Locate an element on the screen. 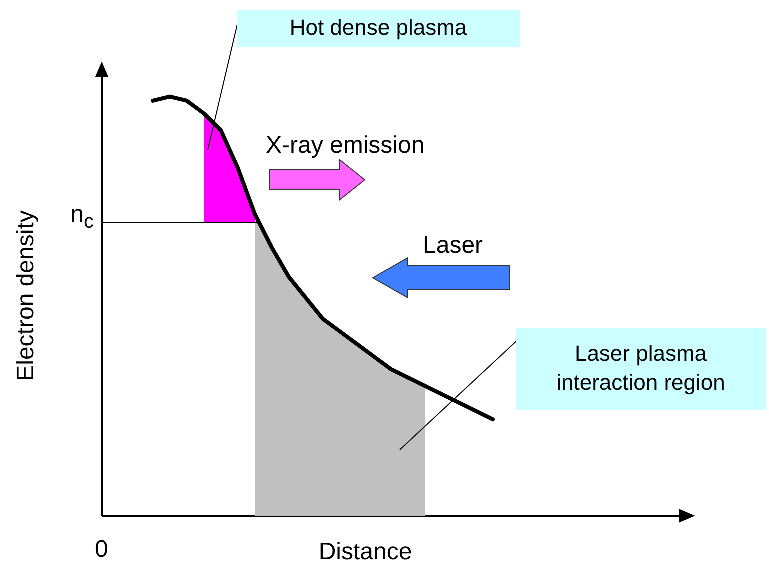  text: 0 is located at coordinates (101, 550).